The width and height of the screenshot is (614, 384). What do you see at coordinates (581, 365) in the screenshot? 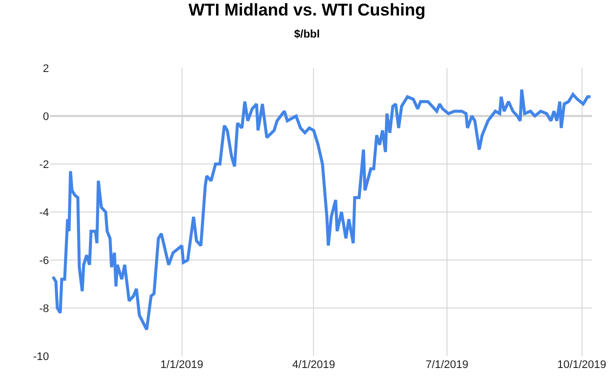
I see `x-tick-label: 10/1/2019` at bounding box center [581, 365].